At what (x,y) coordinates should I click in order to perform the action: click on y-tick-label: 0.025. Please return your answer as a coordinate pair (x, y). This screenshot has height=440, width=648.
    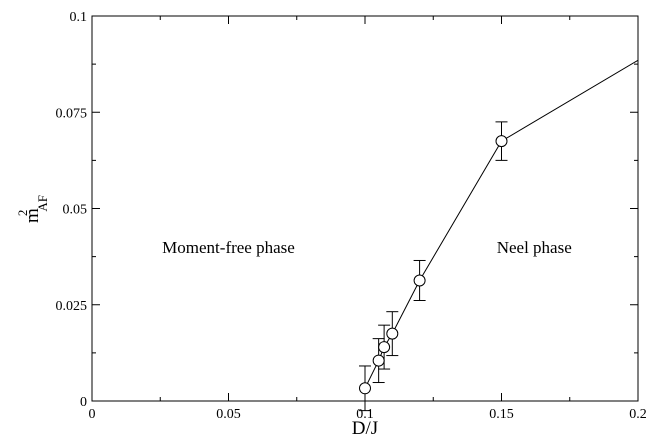
    Looking at the image, I should click on (72, 306).